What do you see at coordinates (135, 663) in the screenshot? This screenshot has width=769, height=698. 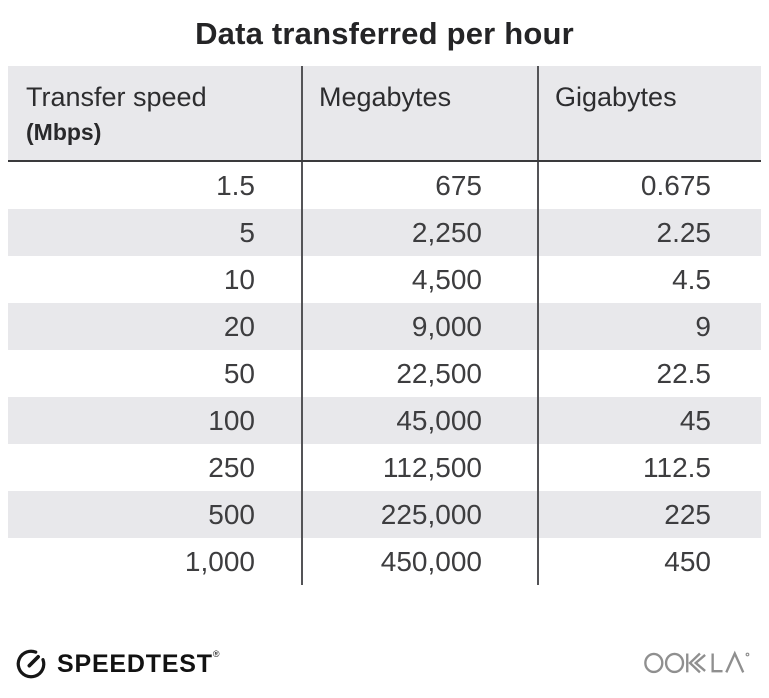 I see `speedtest-wordmark-text: SPEEDTEST` at bounding box center [135, 663].